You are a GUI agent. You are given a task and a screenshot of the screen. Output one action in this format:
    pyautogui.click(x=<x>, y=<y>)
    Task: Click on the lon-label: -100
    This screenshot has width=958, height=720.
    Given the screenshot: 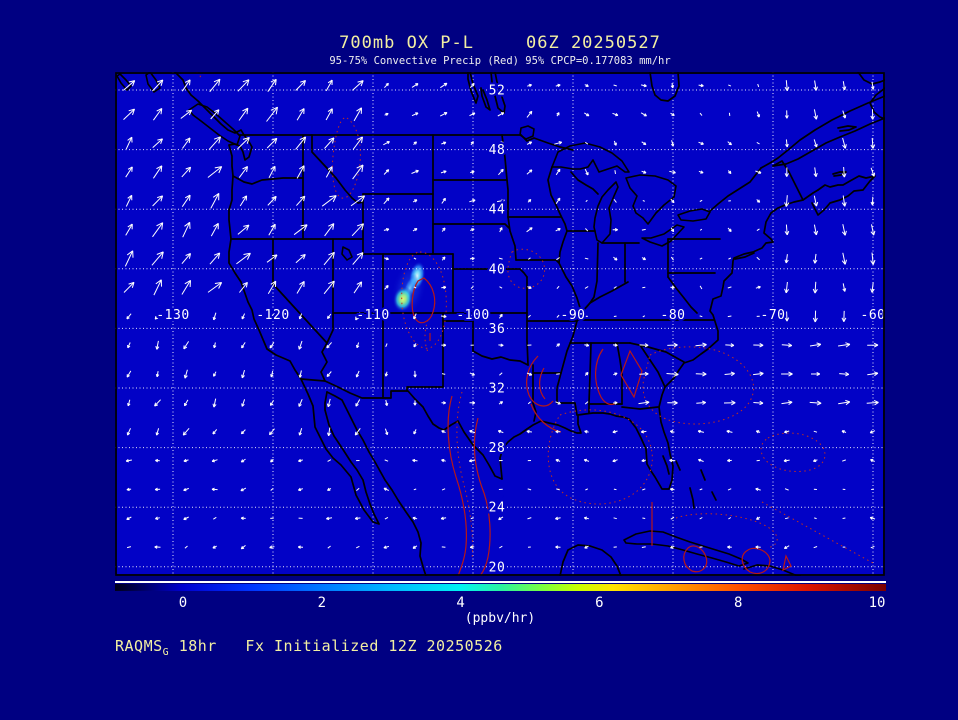 What is the action you would take?
    pyautogui.click(x=472, y=315)
    